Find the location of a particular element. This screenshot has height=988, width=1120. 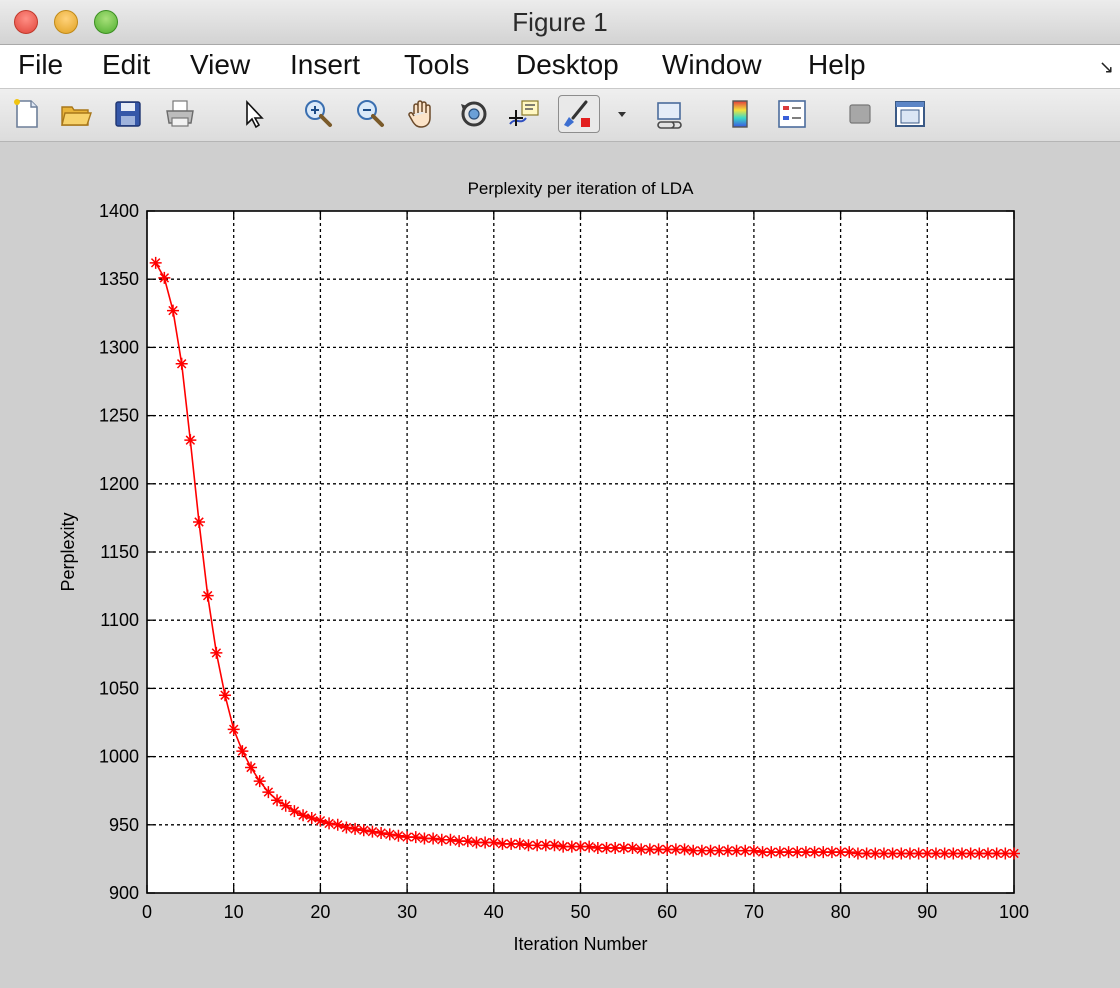

link-plot-icon is located at coordinates (670, 114).